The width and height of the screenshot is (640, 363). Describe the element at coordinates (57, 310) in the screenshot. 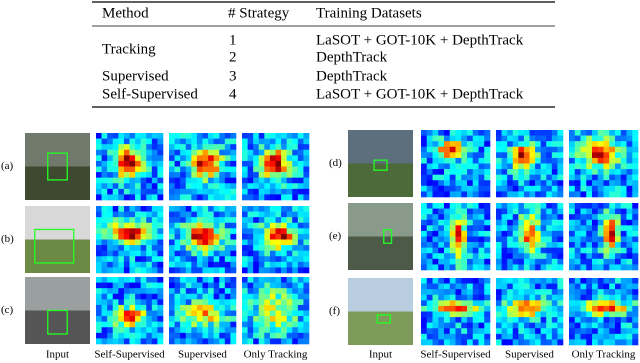

I see `input-image` at that location.